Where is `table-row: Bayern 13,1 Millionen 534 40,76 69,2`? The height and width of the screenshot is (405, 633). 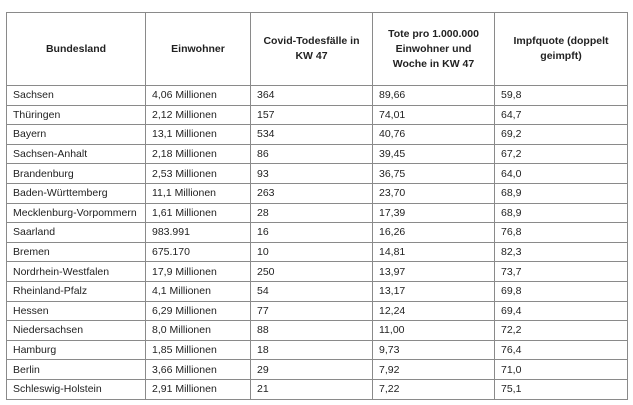 table-row: Bayern 13,1 Millionen 534 40,76 69,2 is located at coordinates (317, 134).